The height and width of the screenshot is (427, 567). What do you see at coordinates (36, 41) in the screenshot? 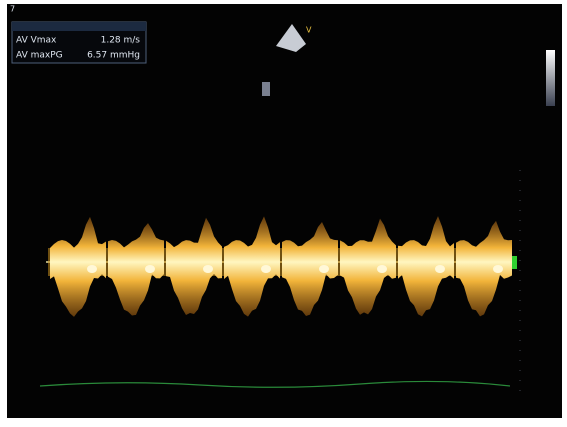
I see `measurement-label: AV Vmax` at bounding box center [36, 41].